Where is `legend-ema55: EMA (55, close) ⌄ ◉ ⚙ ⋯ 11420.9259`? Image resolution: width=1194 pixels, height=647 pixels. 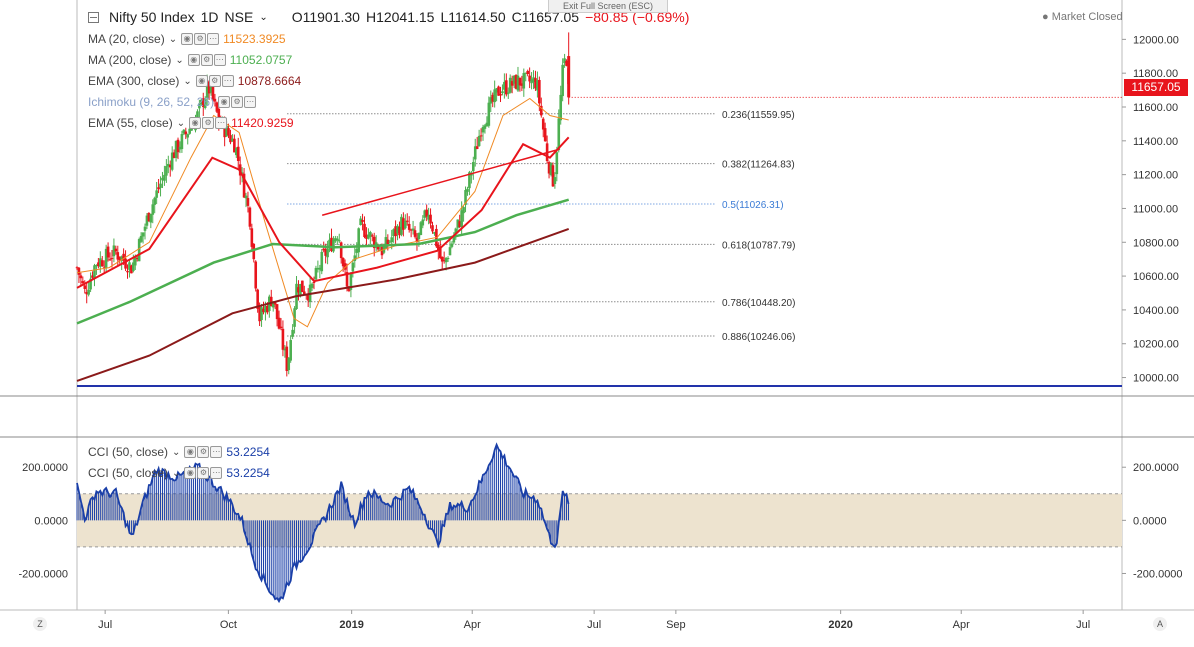
legend-ema55: EMA (55, close) ⌄ ◉ ⚙ ⋯ 11420.9259 is located at coordinates (191, 123).